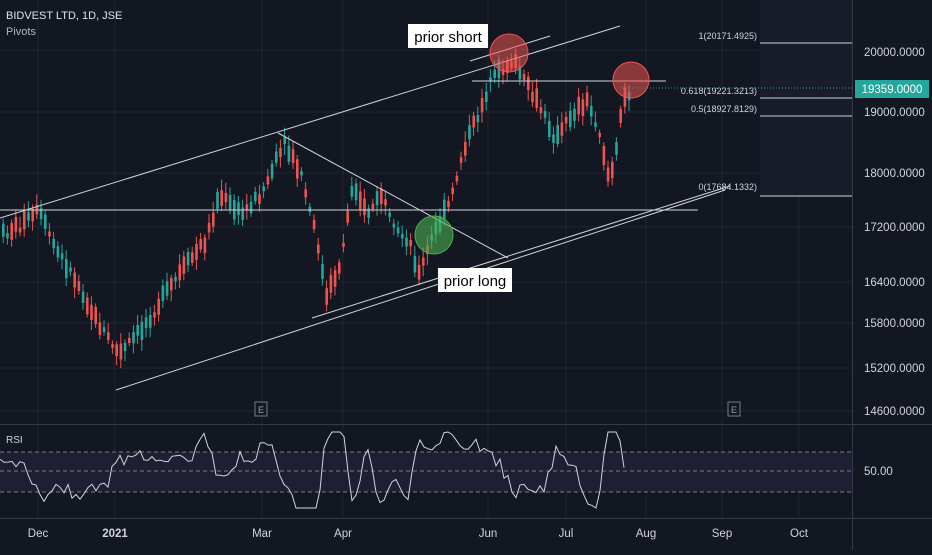 The image size is (932, 555). What do you see at coordinates (509, 53) in the screenshot?
I see `sell-circle-prior` at bounding box center [509, 53].